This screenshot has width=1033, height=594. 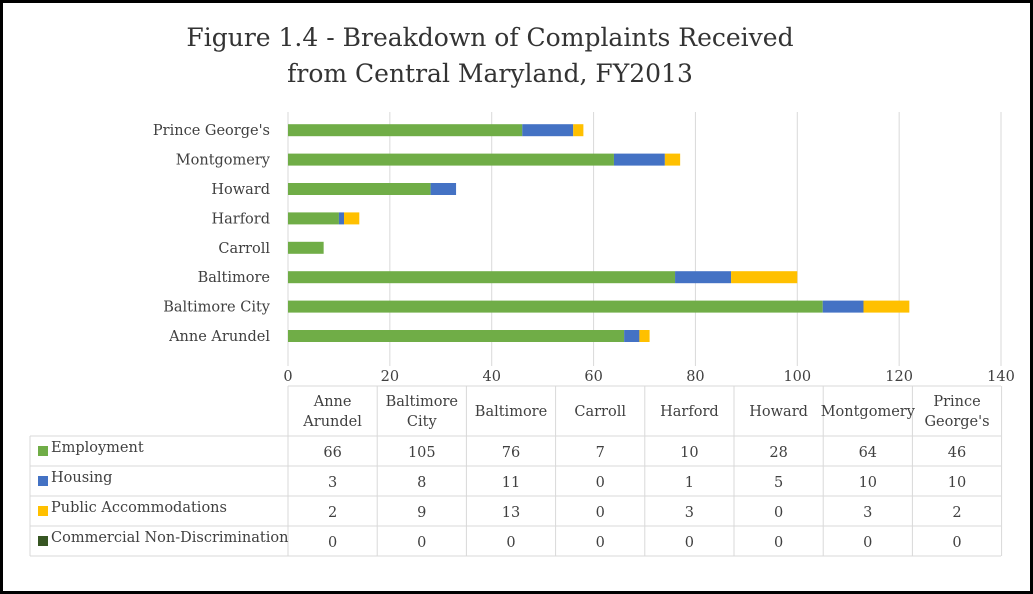 What do you see at coordinates (97, 448) in the screenshot?
I see `series-name: Employment` at bounding box center [97, 448].